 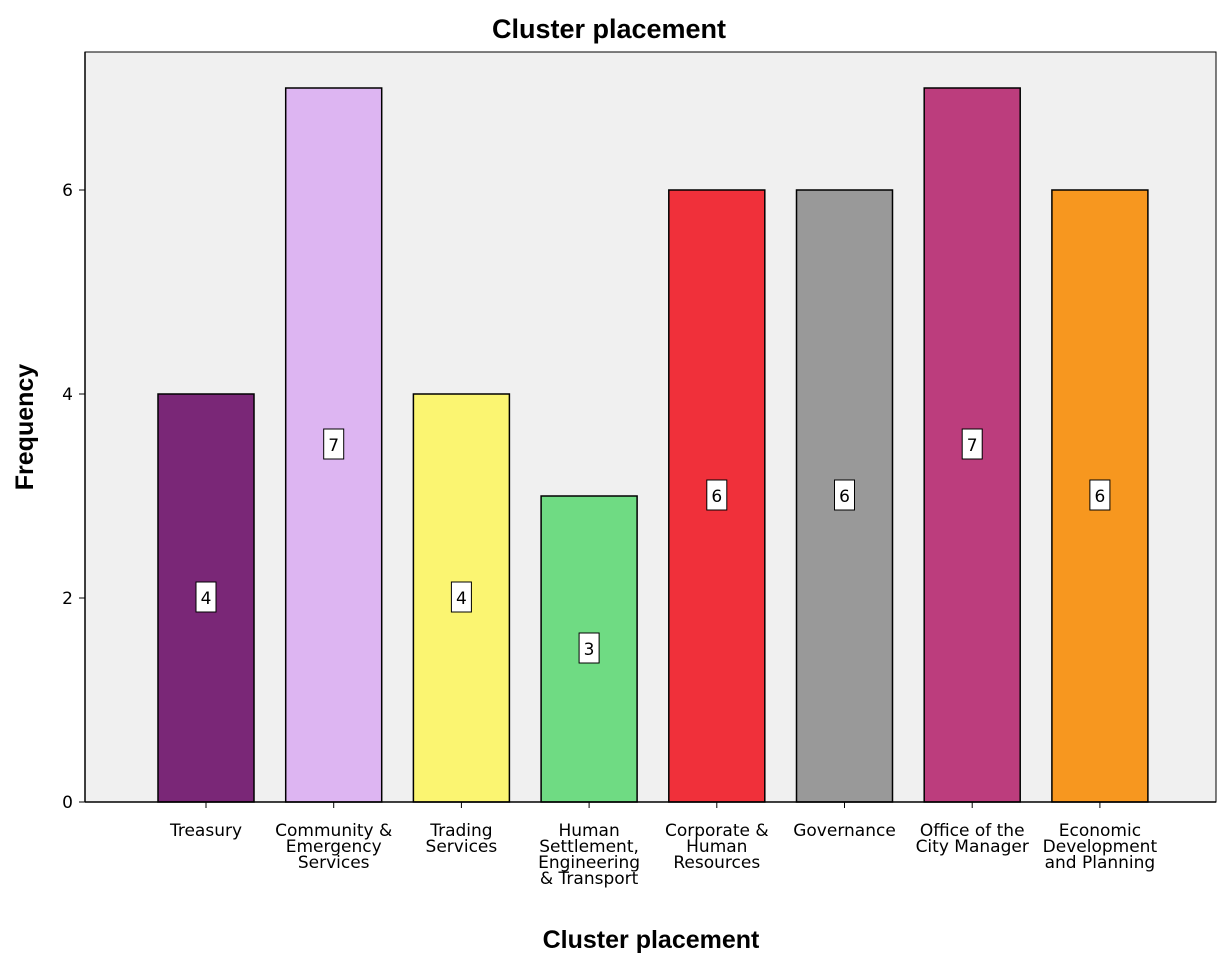 I want to click on data-label: 3, so click(x=589, y=650).